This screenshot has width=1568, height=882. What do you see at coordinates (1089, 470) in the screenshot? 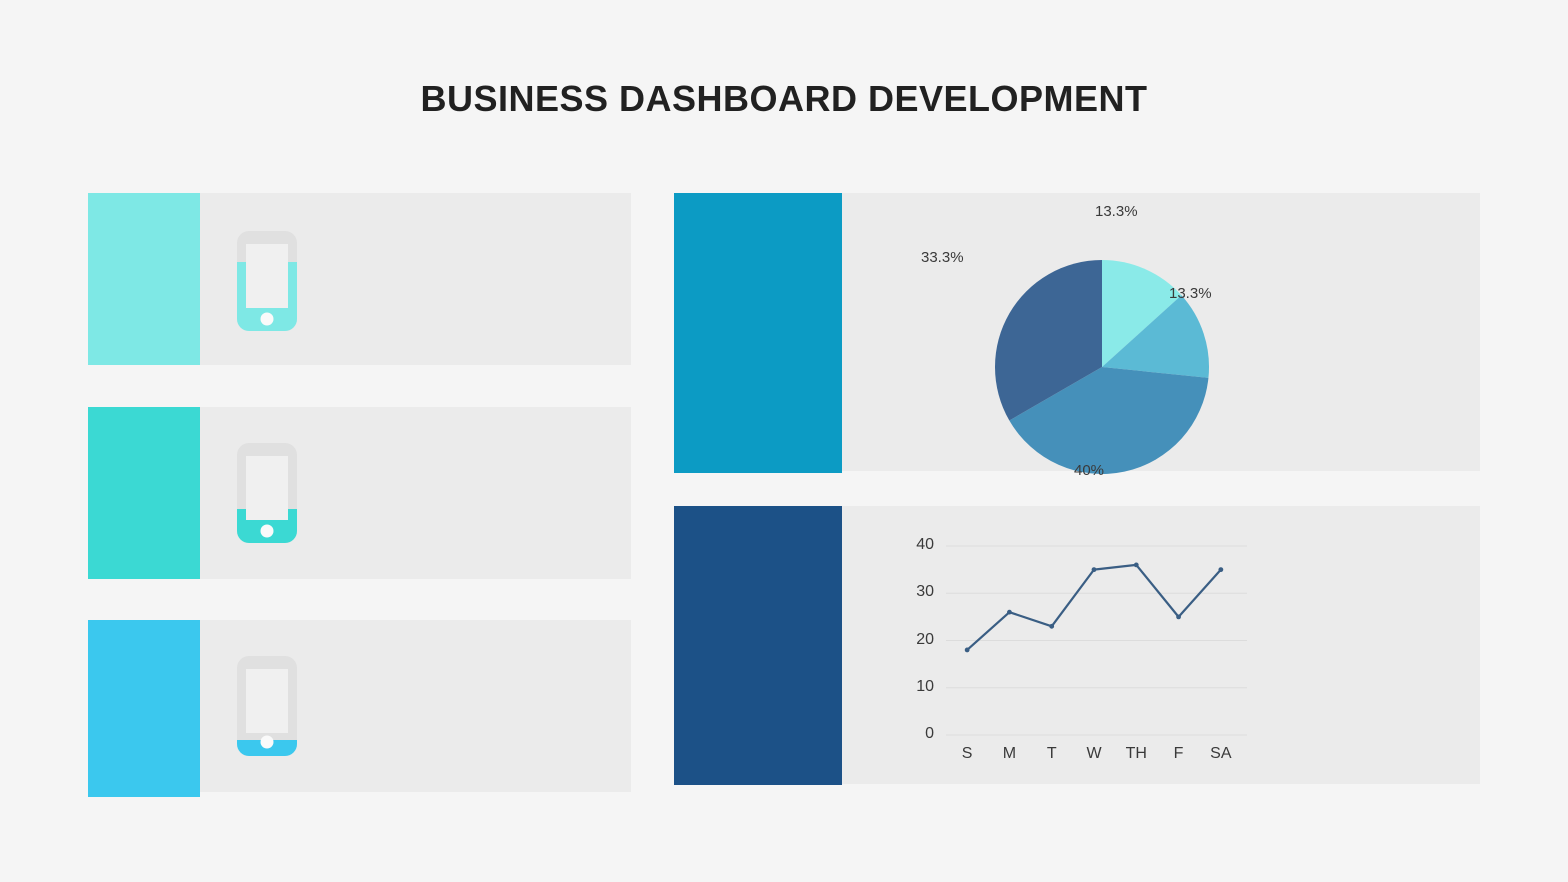
I see `pie-slice-label-2: 40%` at bounding box center [1089, 470].